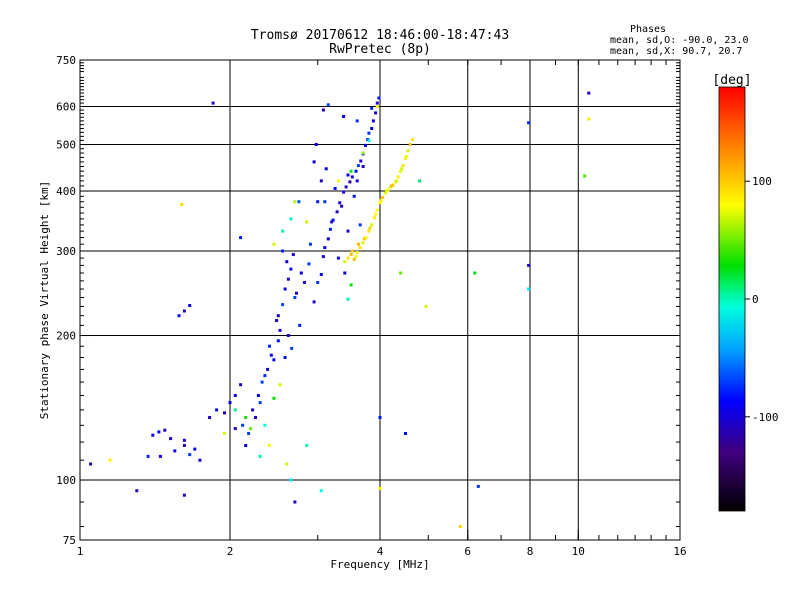 Image resolution: width=800 pixels, height=600 pixels. Describe the element at coordinates (66, 251) in the screenshot. I see `y-tick-label: 300` at that location.